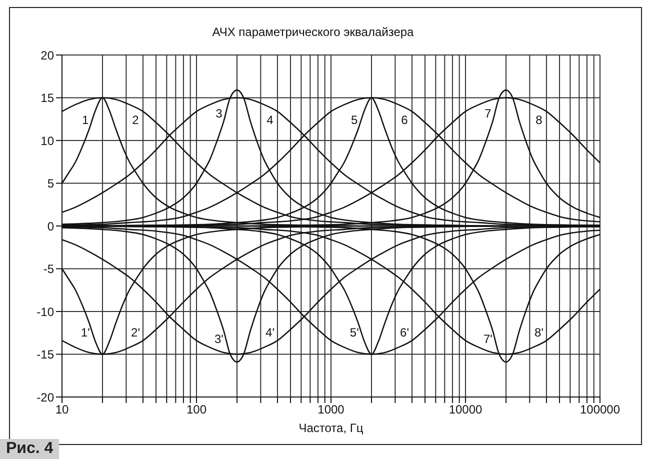 This screenshot has height=459, width=650. I want to click on y-tick-label: -20, so click(45, 397).